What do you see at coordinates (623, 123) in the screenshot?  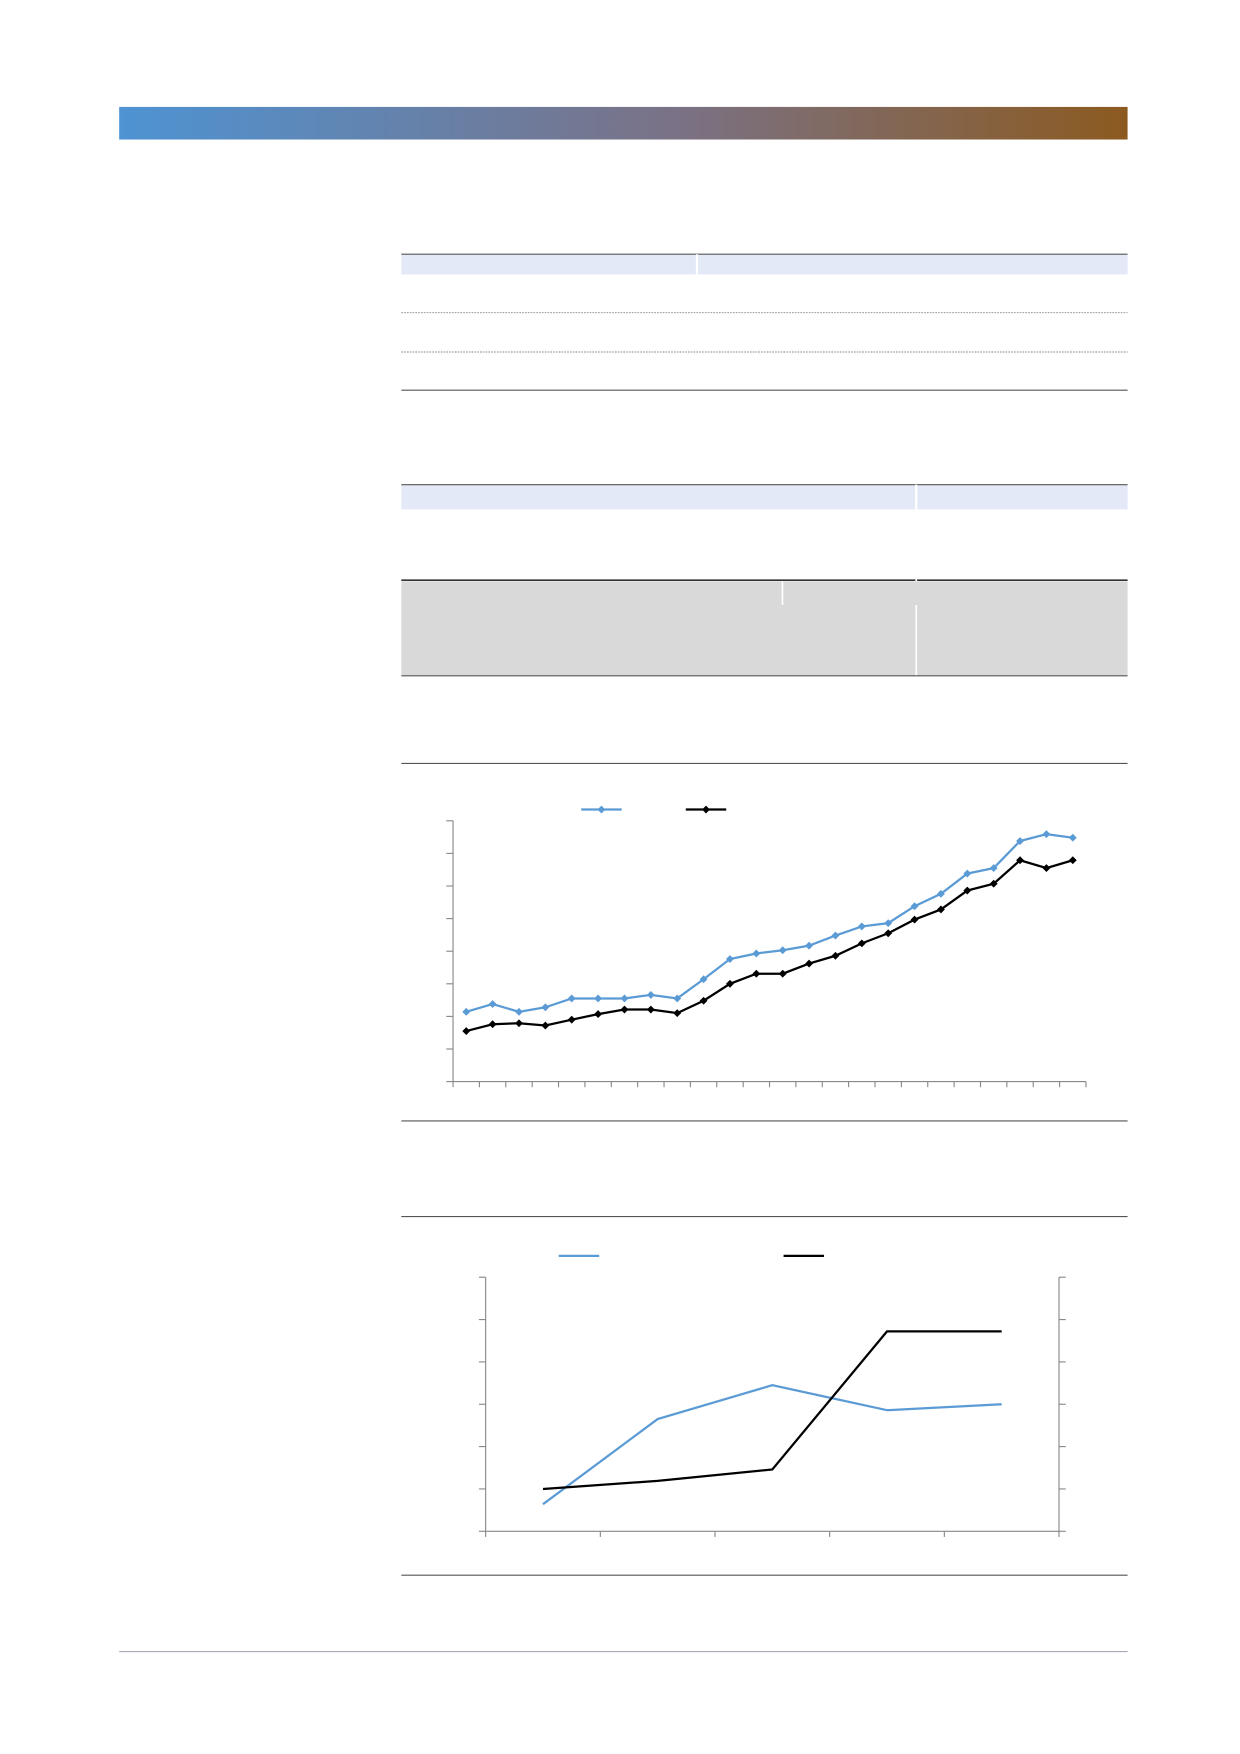 I see `header-bar` at bounding box center [623, 123].